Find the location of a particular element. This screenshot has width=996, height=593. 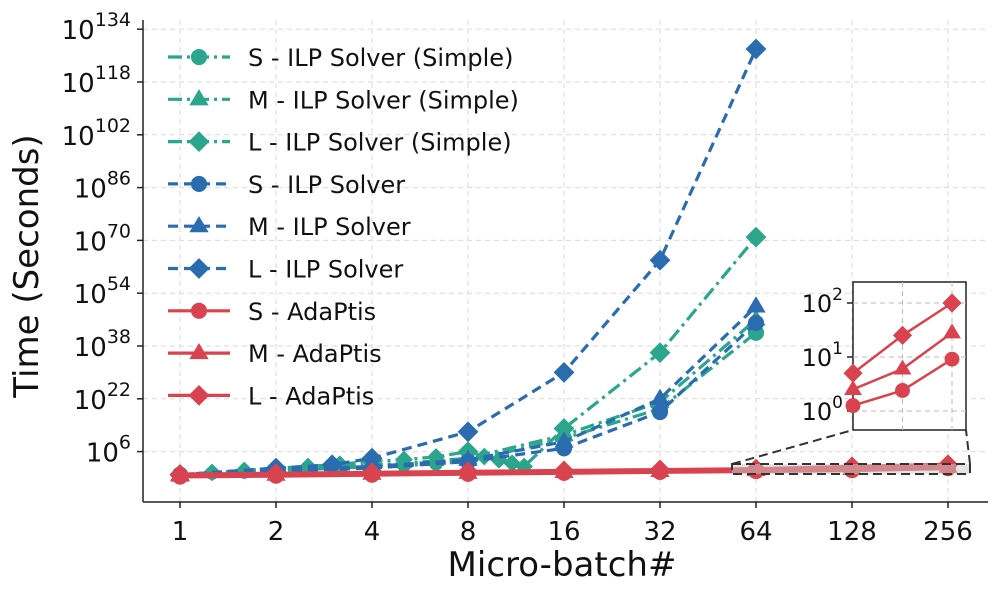

y-tick-label: 1070 is located at coordinates (102, 238).